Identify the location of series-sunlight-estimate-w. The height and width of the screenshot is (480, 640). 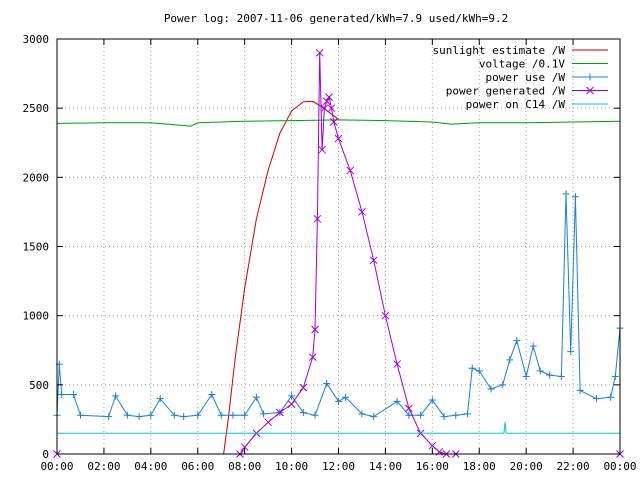
(281, 277).